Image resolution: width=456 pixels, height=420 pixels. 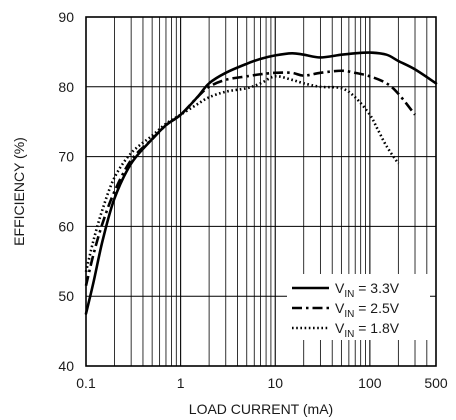 What do you see at coordinates (66, 87) in the screenshot?
I see `y-tick-label: 80` at bounding box center [66, 87].